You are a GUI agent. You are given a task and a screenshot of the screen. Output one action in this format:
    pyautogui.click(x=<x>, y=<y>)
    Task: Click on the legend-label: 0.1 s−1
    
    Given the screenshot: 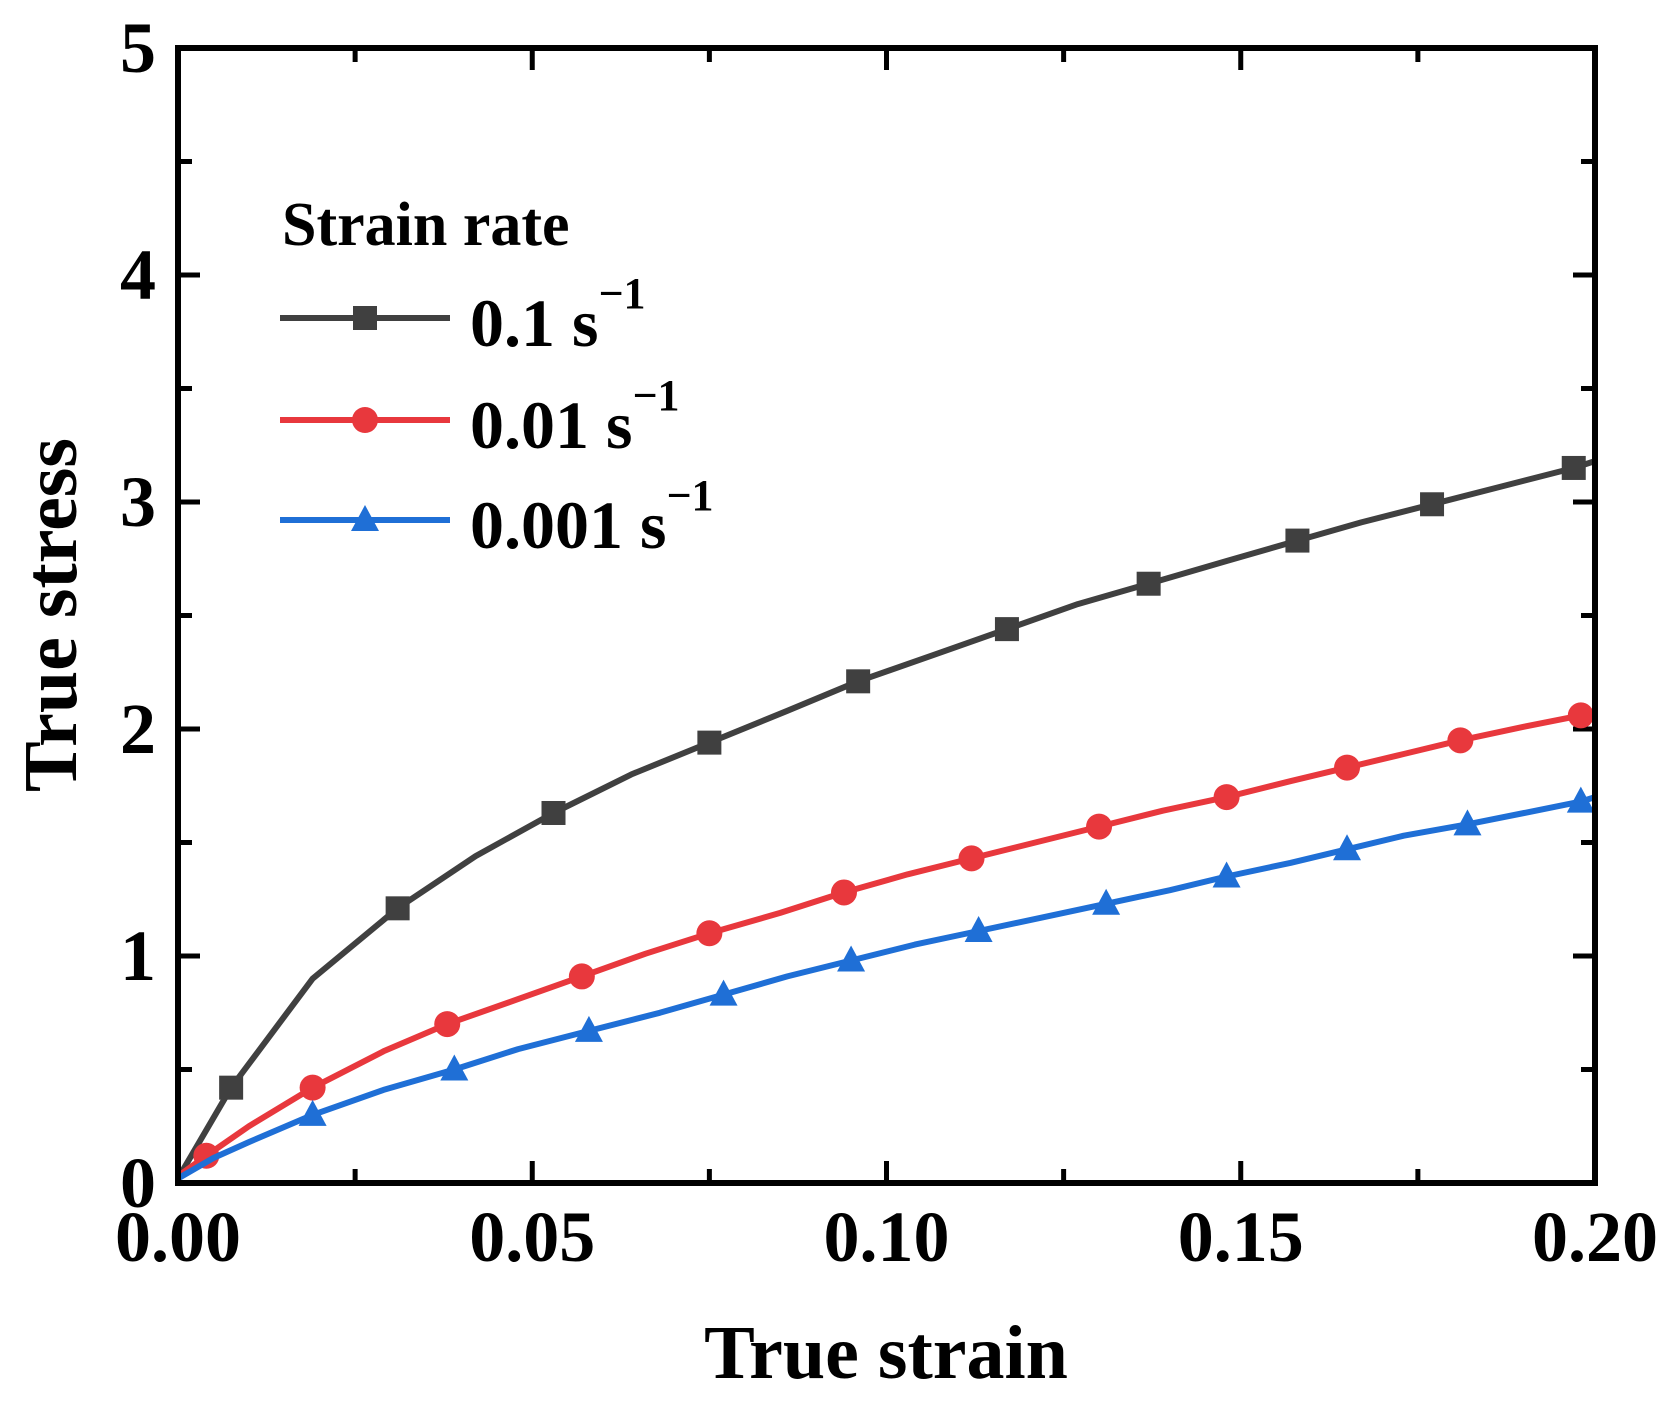 What is the action you would take?
    pyautogui.click(x=558, y=315)
    